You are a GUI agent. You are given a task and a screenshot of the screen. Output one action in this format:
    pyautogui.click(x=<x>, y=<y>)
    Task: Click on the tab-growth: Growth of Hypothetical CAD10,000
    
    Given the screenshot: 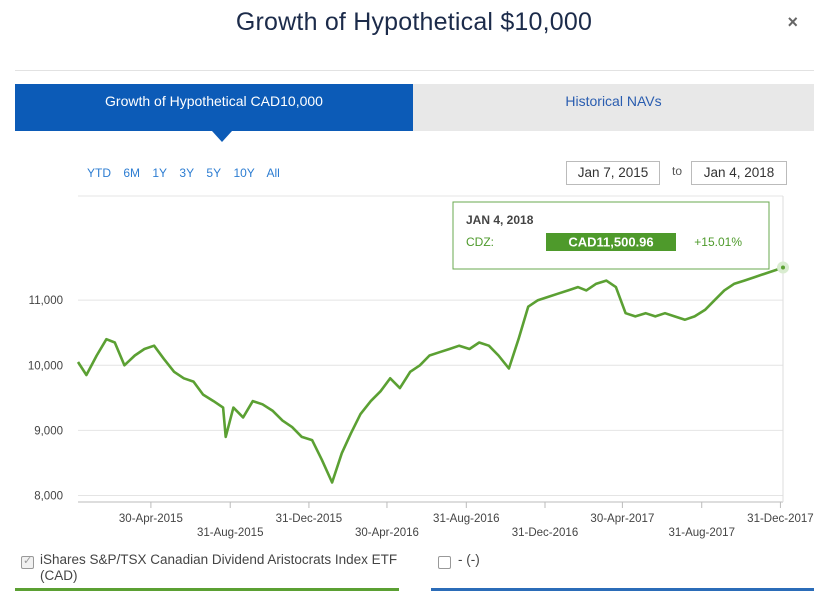 What is the action you would take?
    pyautogui.click(x=214, y=107)
    